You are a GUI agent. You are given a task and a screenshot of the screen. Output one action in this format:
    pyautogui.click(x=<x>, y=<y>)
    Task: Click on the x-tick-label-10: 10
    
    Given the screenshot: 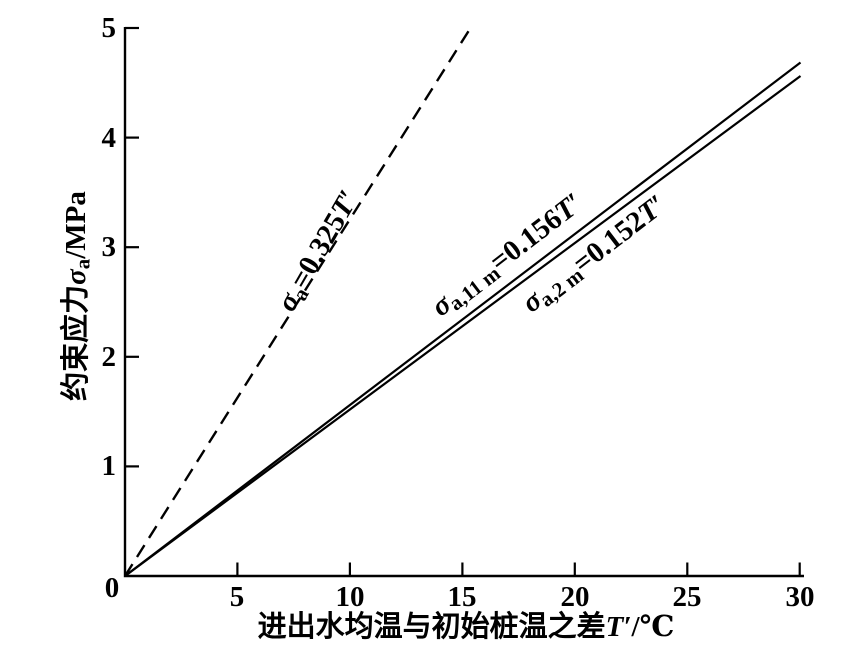 What is the action you would take?
    pyautogui.click(x=350, y=597)
    